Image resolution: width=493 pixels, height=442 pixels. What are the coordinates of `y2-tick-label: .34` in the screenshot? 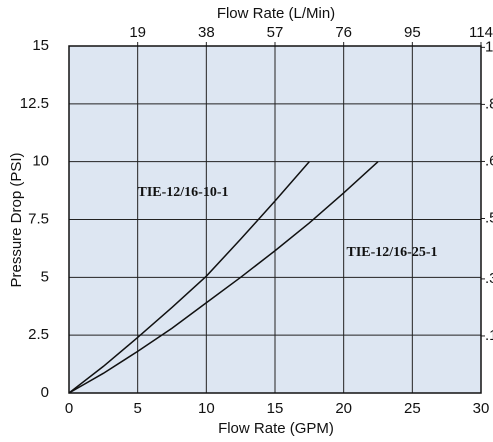 It's located at (489, 278).